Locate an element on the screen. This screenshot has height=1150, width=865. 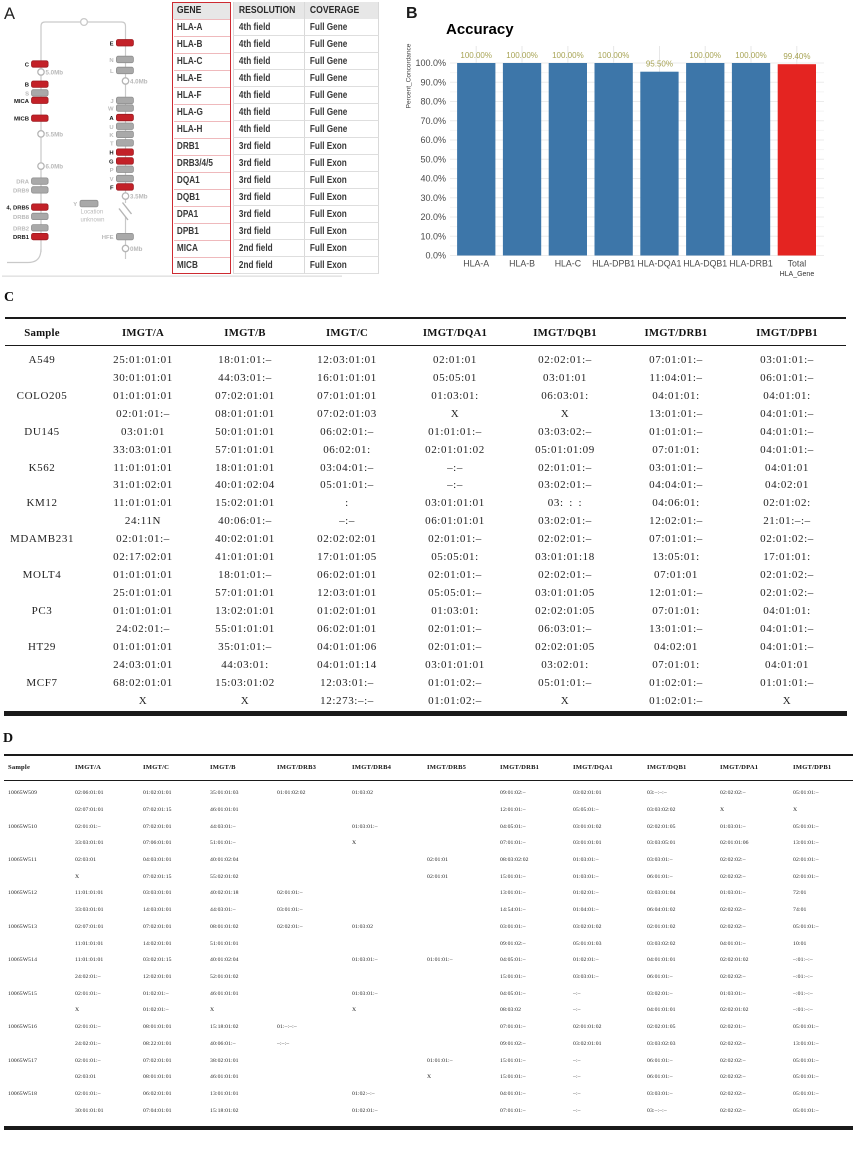
svg-text: DRB1 is located at coordinates (21, 238).